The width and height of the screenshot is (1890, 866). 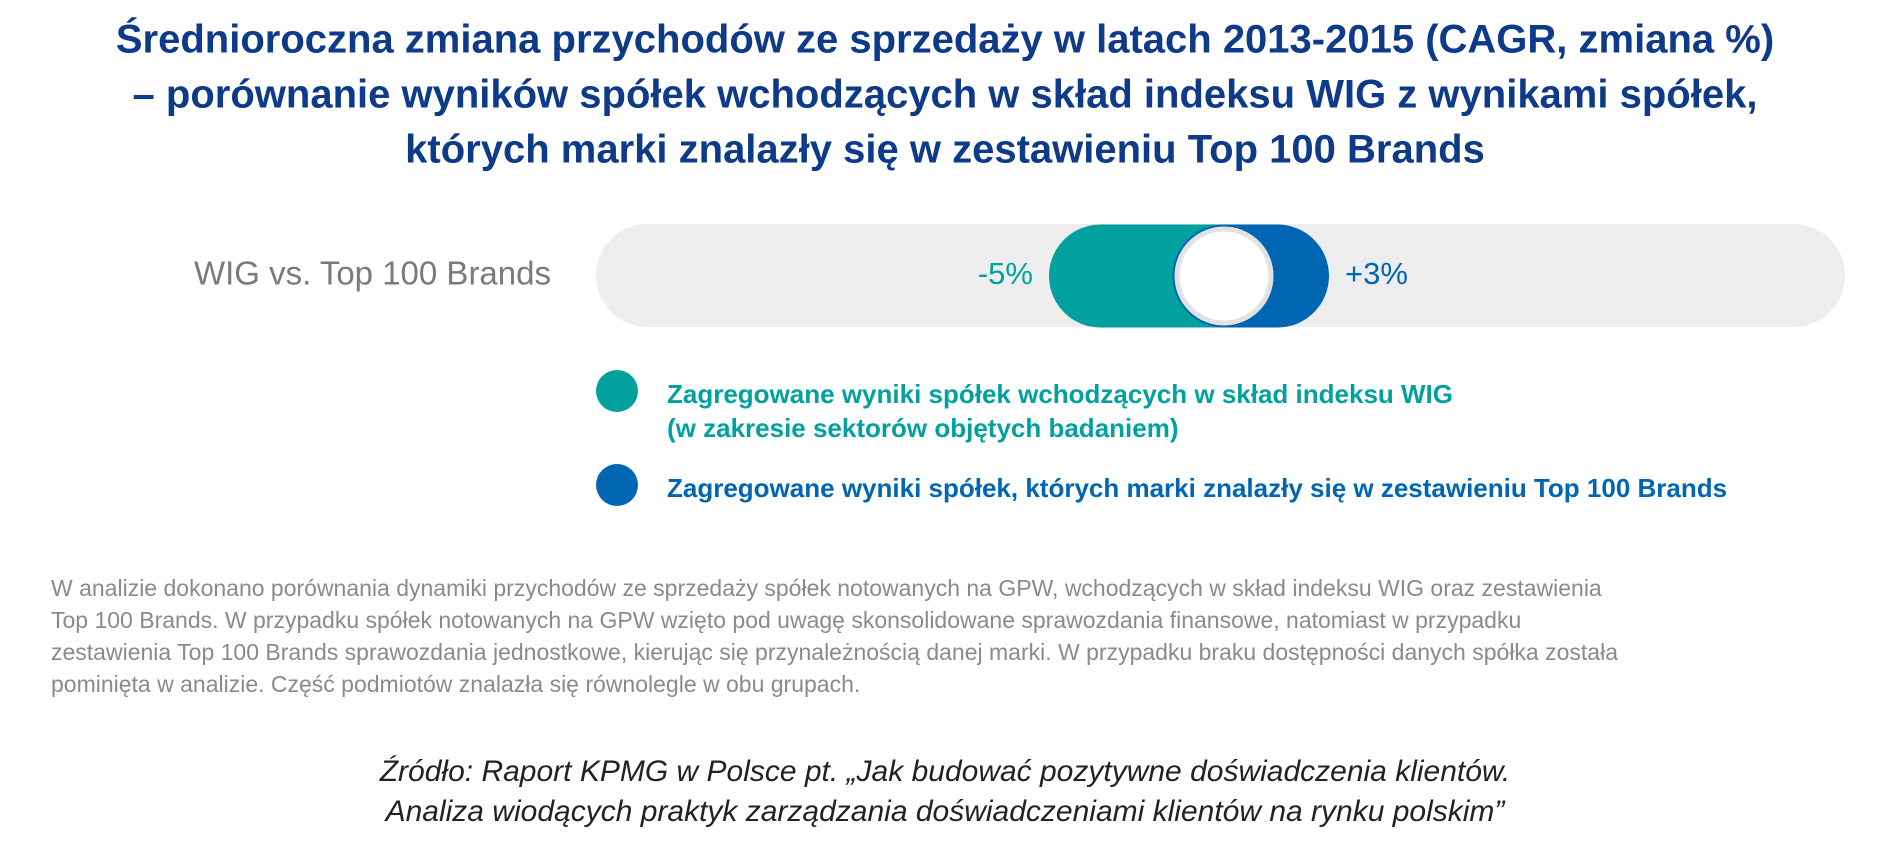 I want to click on value-label: +3%, so click(x=1376, y=273).